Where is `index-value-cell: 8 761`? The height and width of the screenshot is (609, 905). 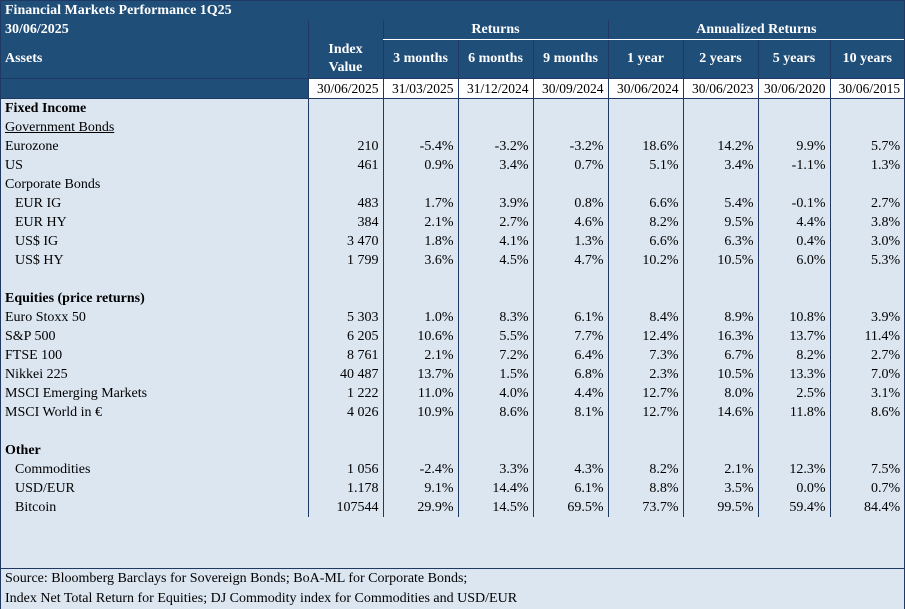 index-value-cell: 8 761 is located at coordinates (345, 355).